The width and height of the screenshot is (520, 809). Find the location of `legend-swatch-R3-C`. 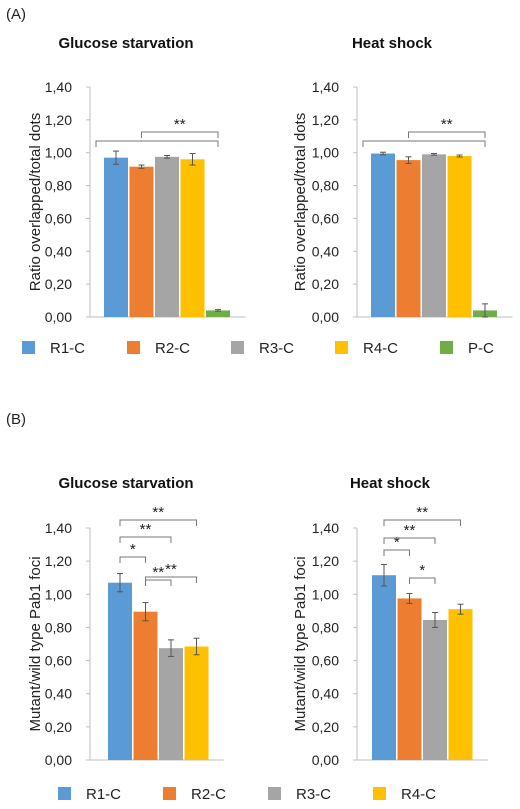

legend-swatch-R3-C is located at coordinates (274, 793).